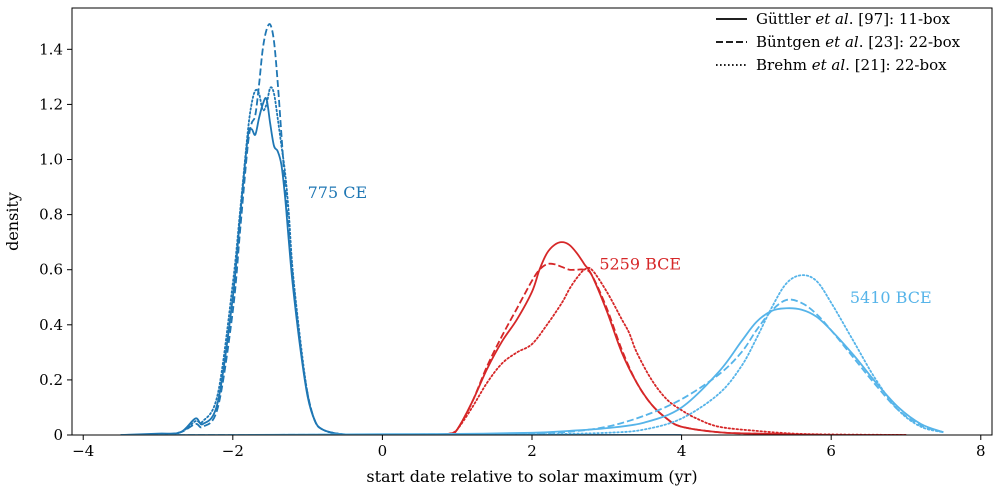  What do you see at coordinates (853, 19) in the screenshot?
I see `legend-entry-solid: Güttler et al. [97]: 11-box` at bounding box center [853, 19].